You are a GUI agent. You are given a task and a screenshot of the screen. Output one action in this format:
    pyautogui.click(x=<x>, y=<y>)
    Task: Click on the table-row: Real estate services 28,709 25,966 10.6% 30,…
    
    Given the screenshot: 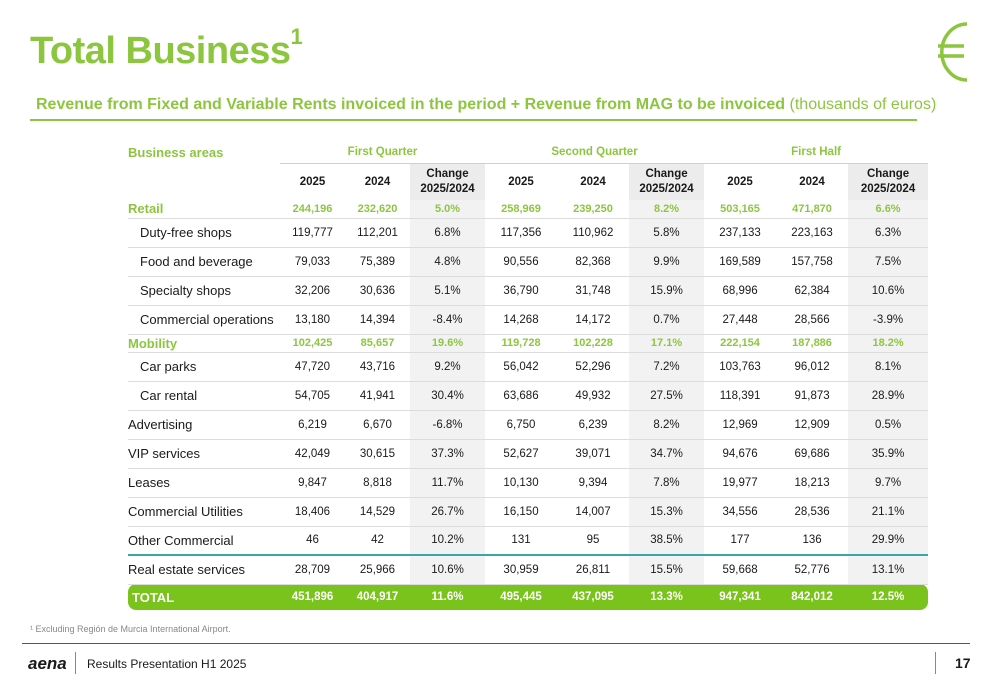 What is the action you would take?
    pyautogui.click(x=528, y=570)
    